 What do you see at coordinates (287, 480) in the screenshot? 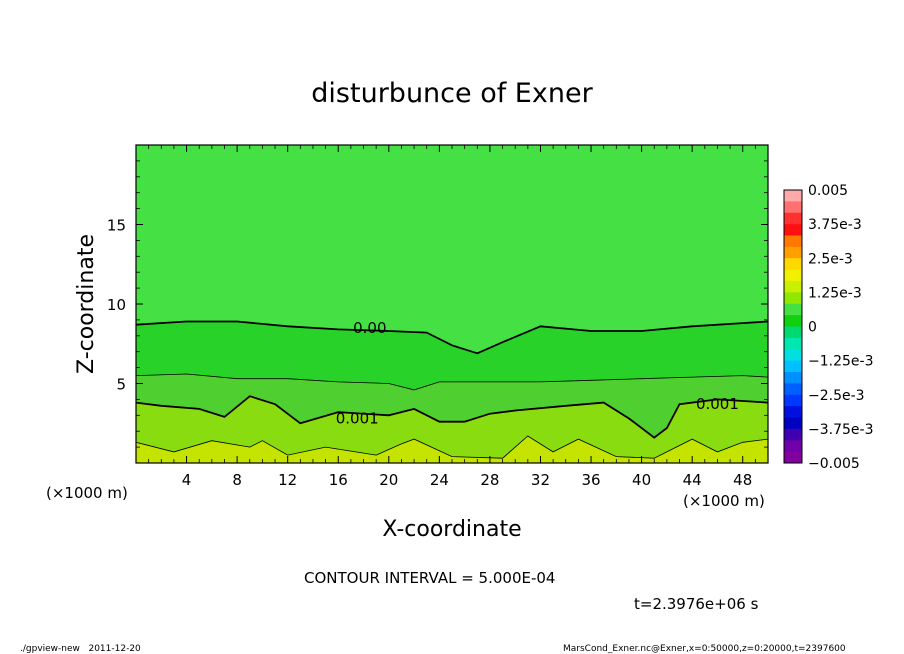
I see `x-tick-label: 12` at bounding box center [287, 480].